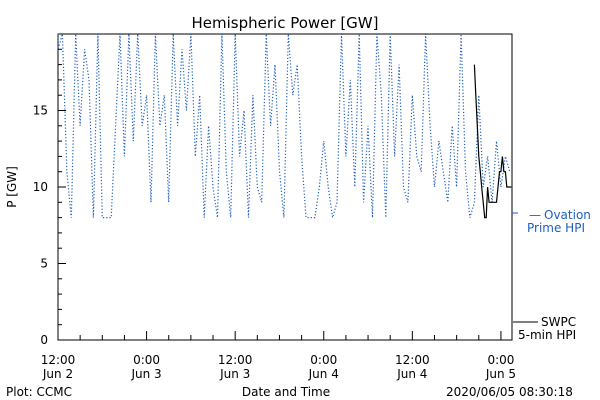 This screenshot has width=600, height=400. I want to click on legend-swpc-line1: SWPC, so click(558, 322).